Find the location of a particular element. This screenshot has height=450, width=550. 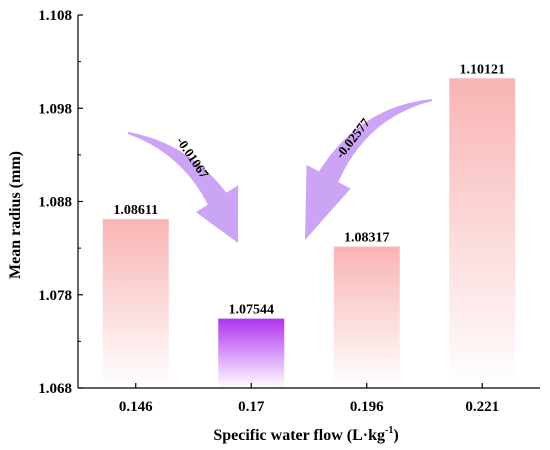

x-axis-title: Specific water flow (L·kg-1) is located at coordinates (305, 434).